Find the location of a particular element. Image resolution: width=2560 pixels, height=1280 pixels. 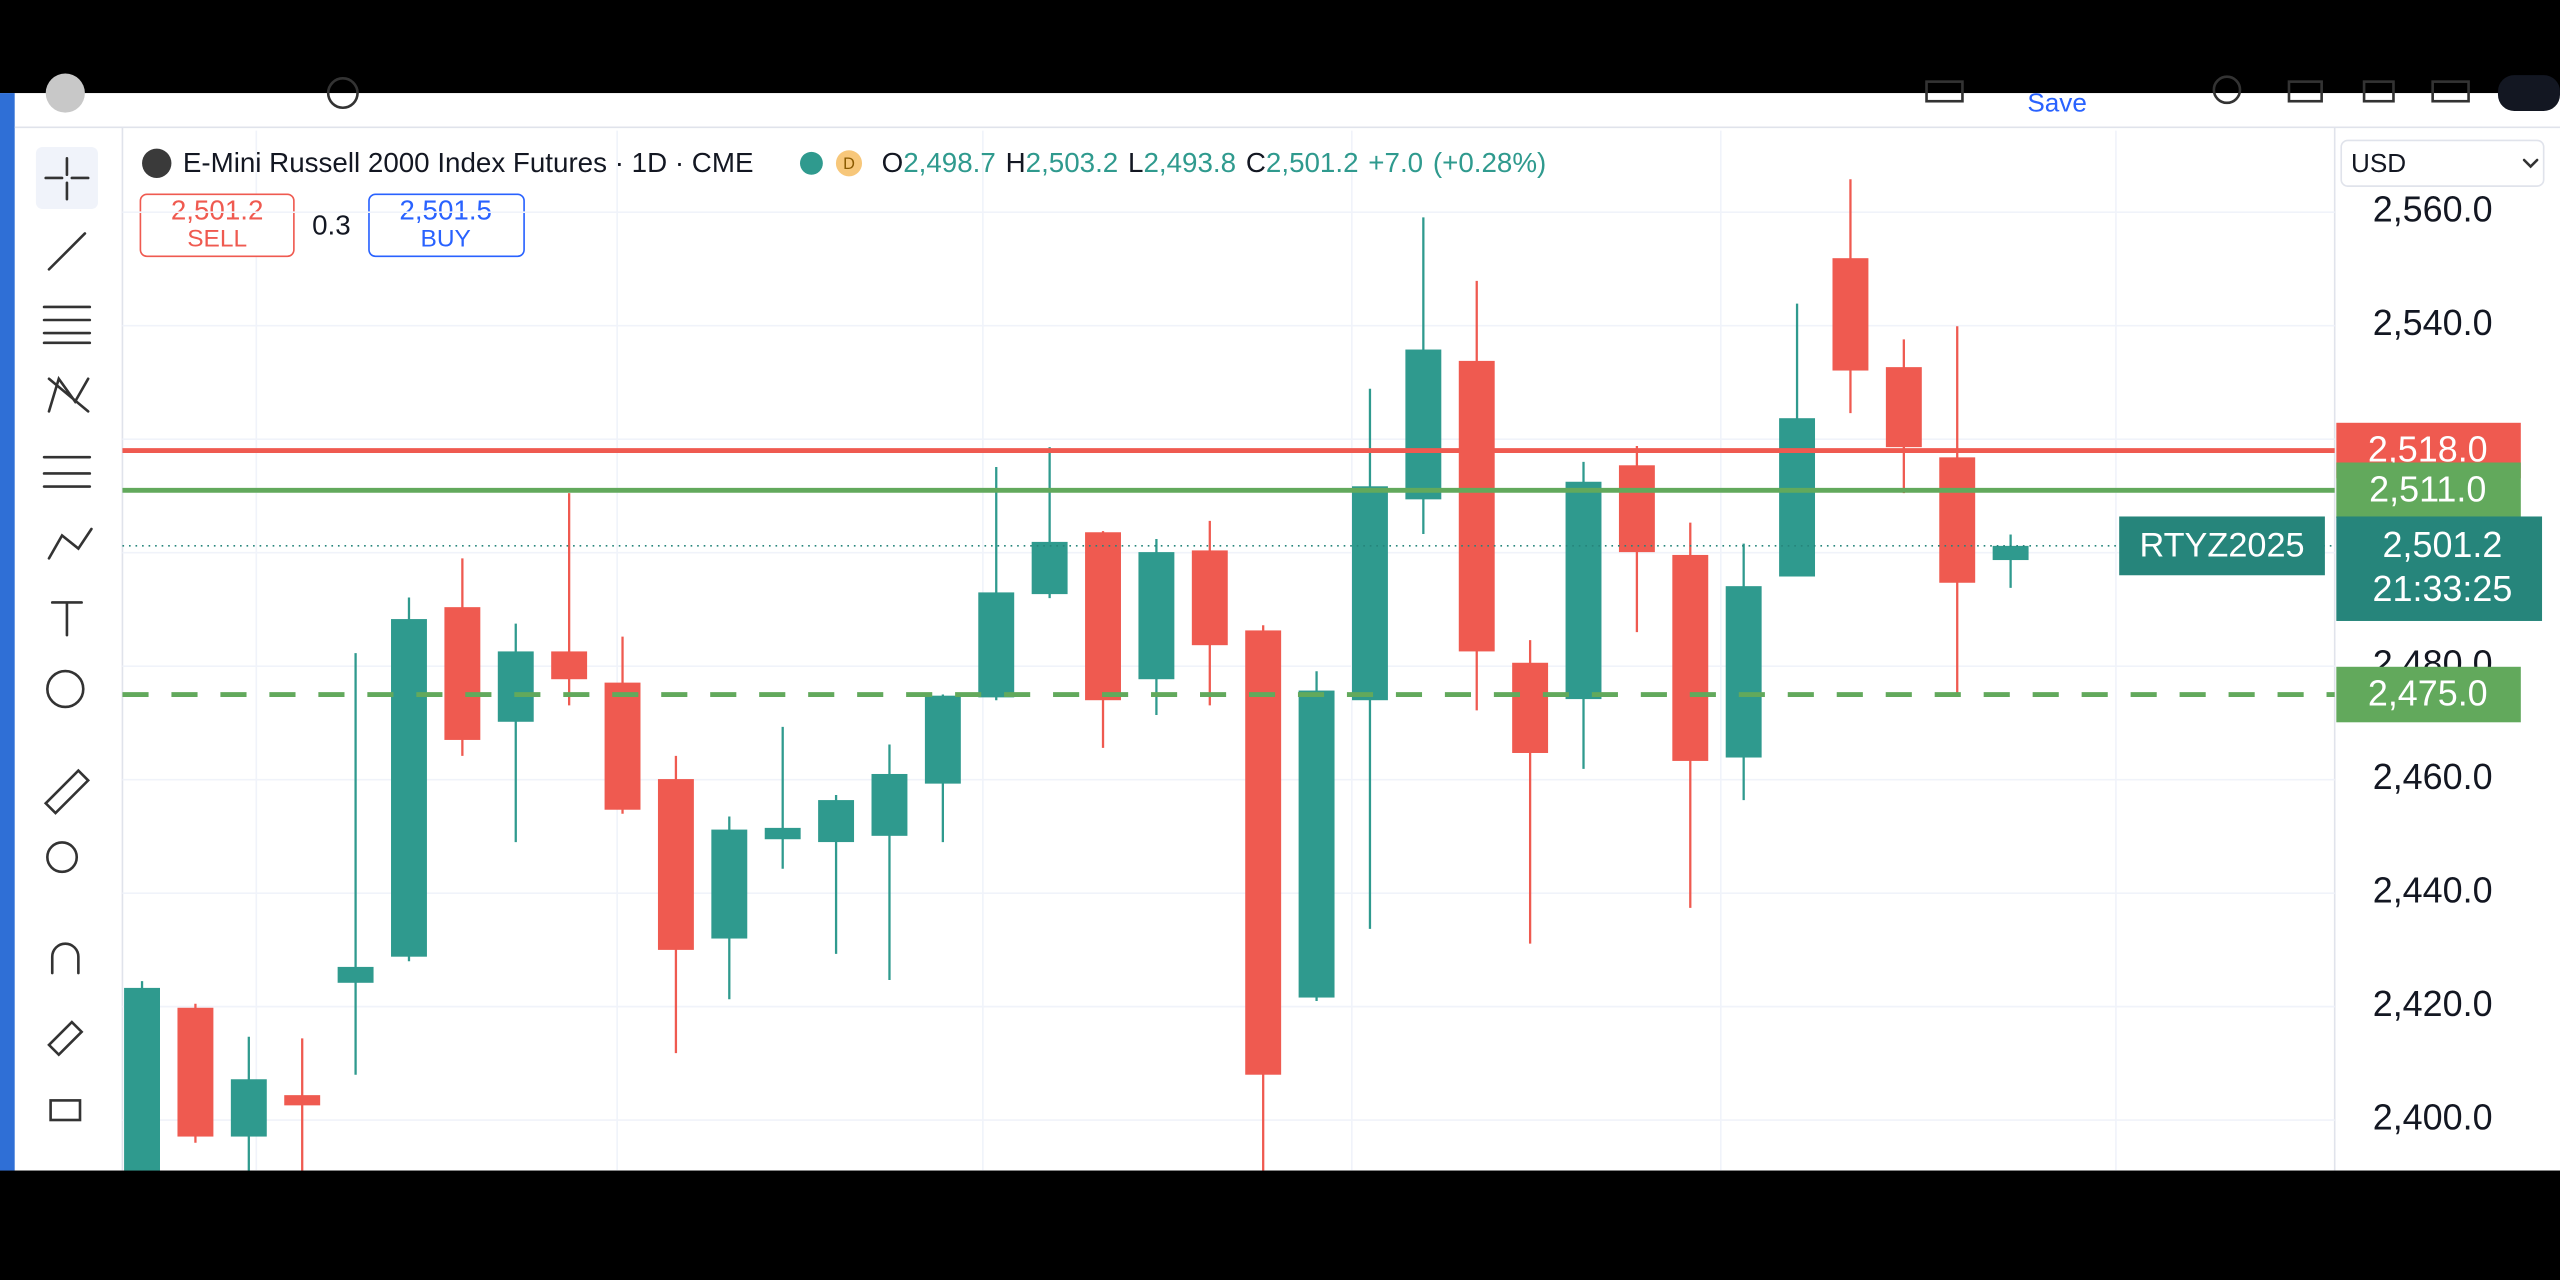

legend-key: O is located at coordinates (893, 162).